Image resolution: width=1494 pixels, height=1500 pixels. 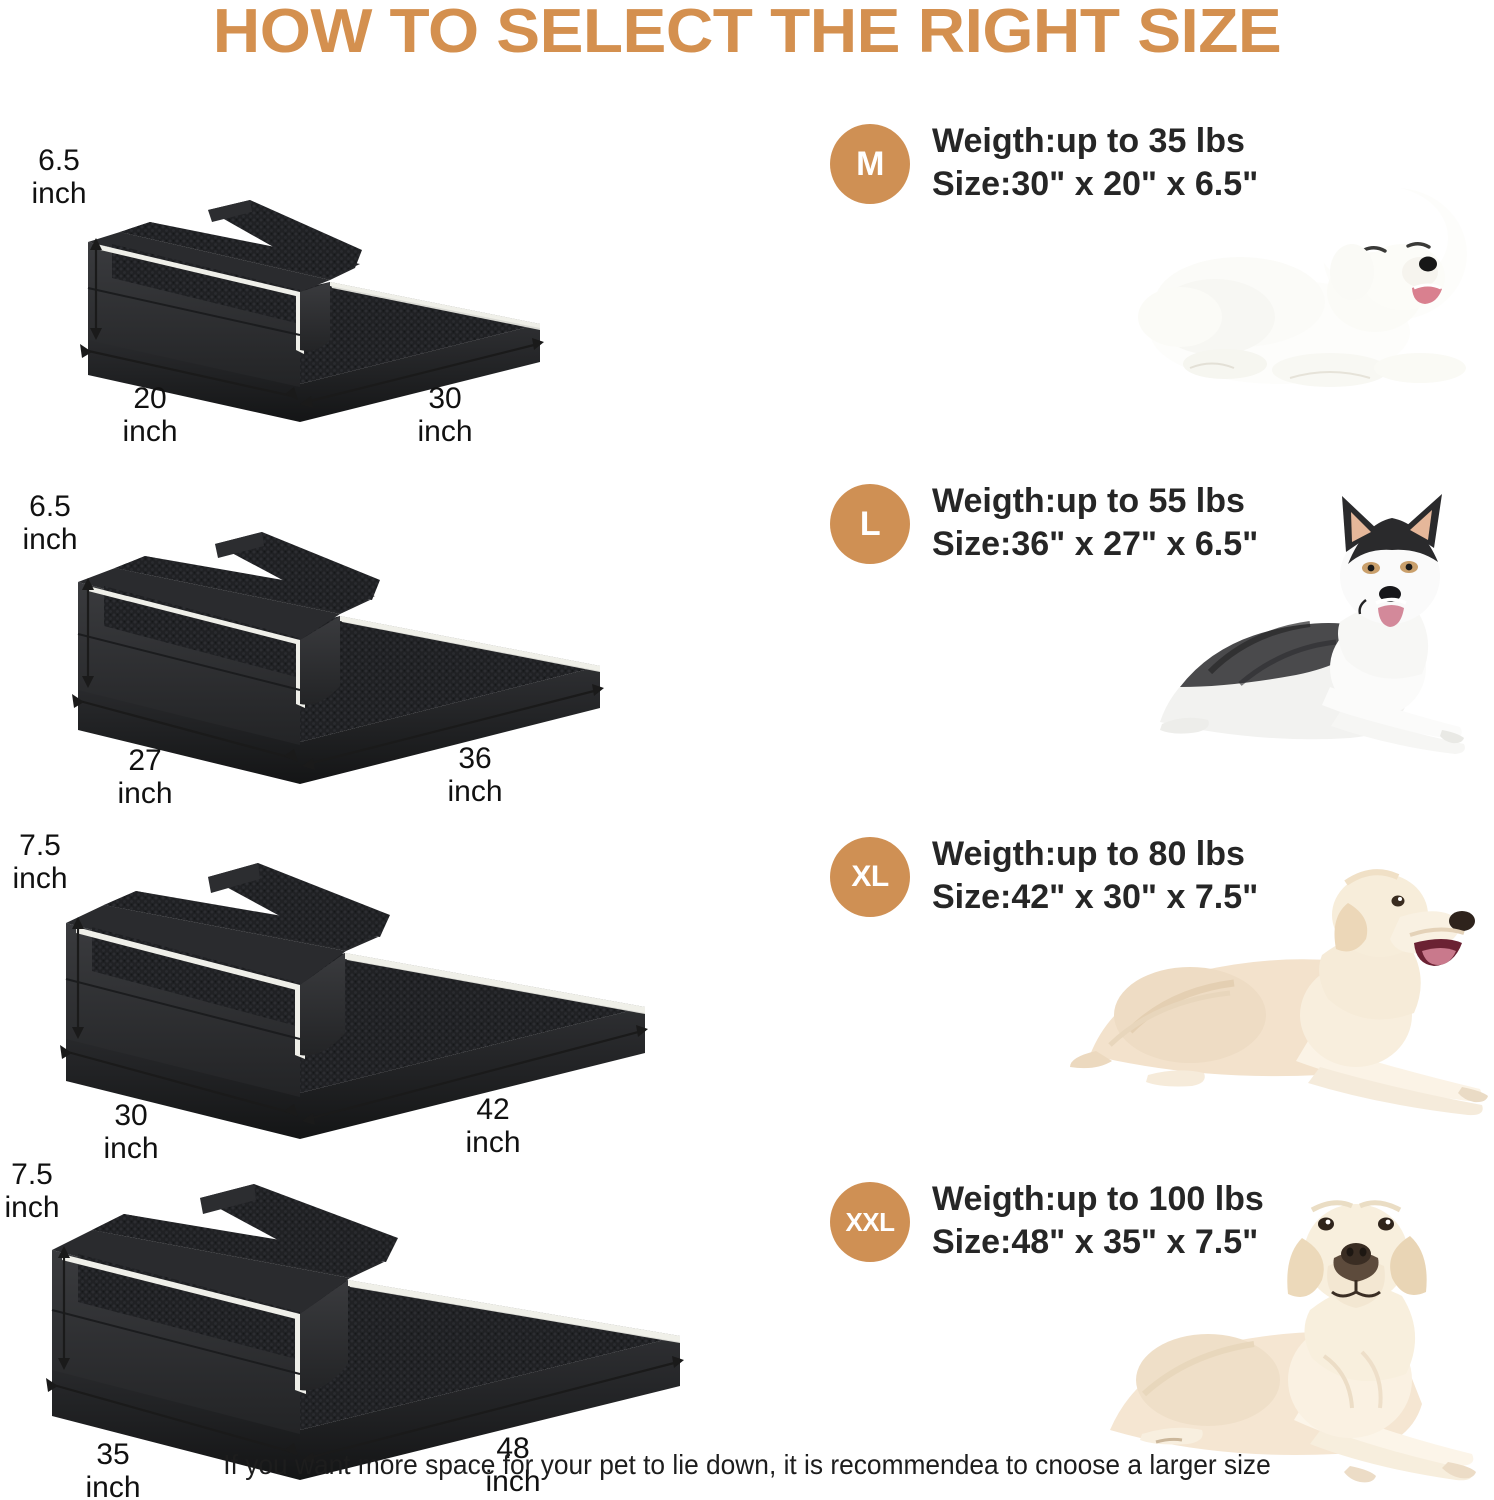 What do you see at coordinates (59, 177) in the screenshot?
I see `dimension-height-m: 6.5 inch` at bounding box center [59, 177].